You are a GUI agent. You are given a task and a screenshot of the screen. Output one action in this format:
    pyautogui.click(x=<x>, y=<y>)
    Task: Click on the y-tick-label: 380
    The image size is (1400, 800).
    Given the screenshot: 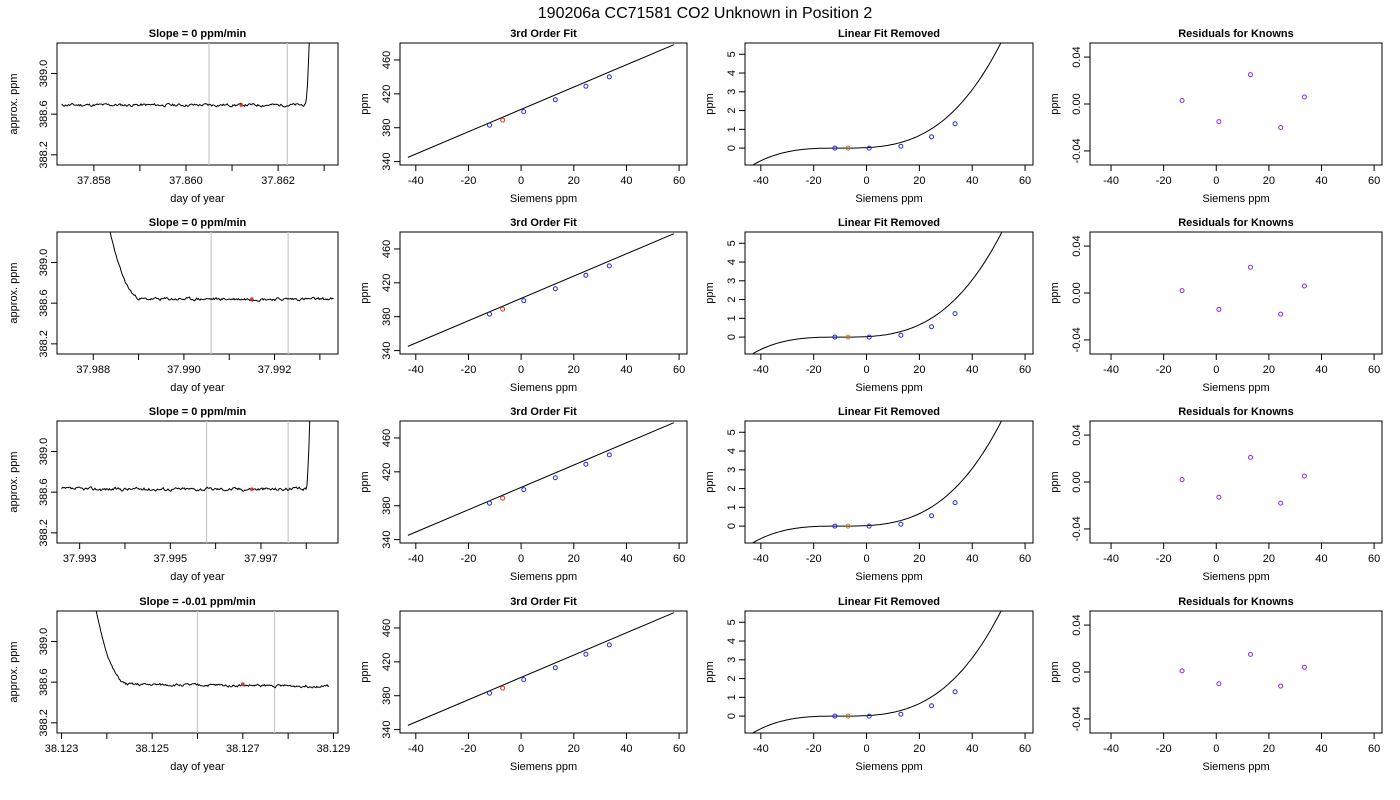 What is the action you would take?
    pyautogui.click(x=387, y=128)
    